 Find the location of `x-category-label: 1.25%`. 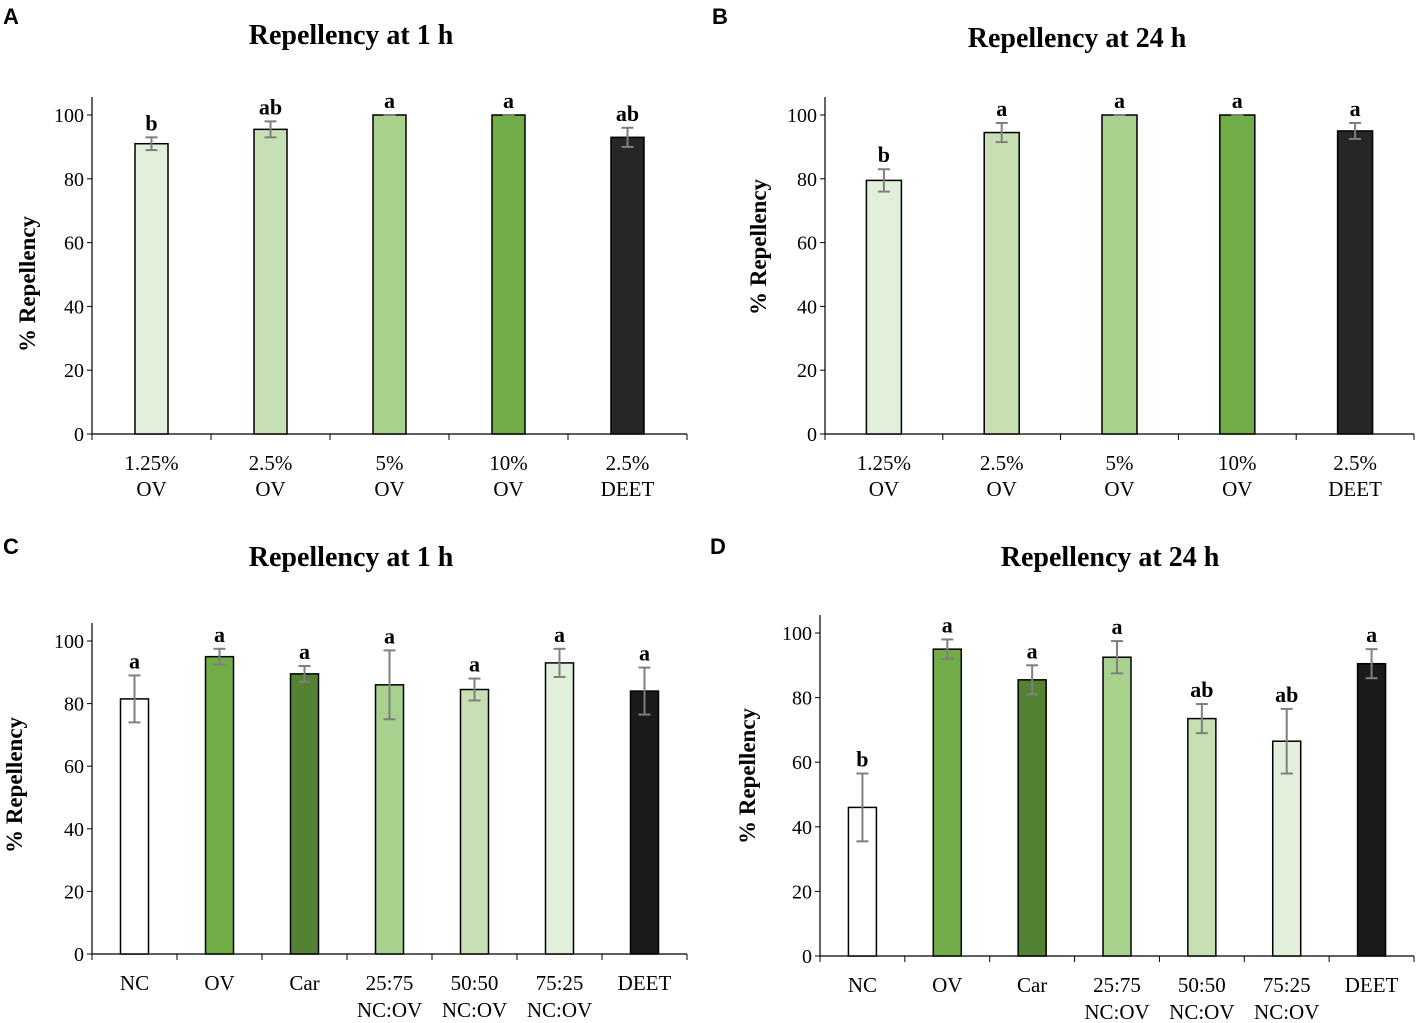

x-category-label: 1.25% is located at coordinates (151, 463).